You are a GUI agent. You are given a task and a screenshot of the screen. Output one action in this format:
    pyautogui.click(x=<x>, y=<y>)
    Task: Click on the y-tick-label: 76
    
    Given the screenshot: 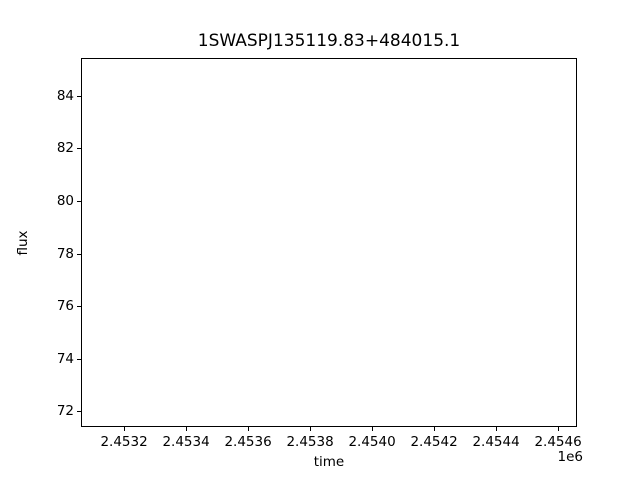 What is the action you would take?
    pyautogui.click(x=65, y=306)
    